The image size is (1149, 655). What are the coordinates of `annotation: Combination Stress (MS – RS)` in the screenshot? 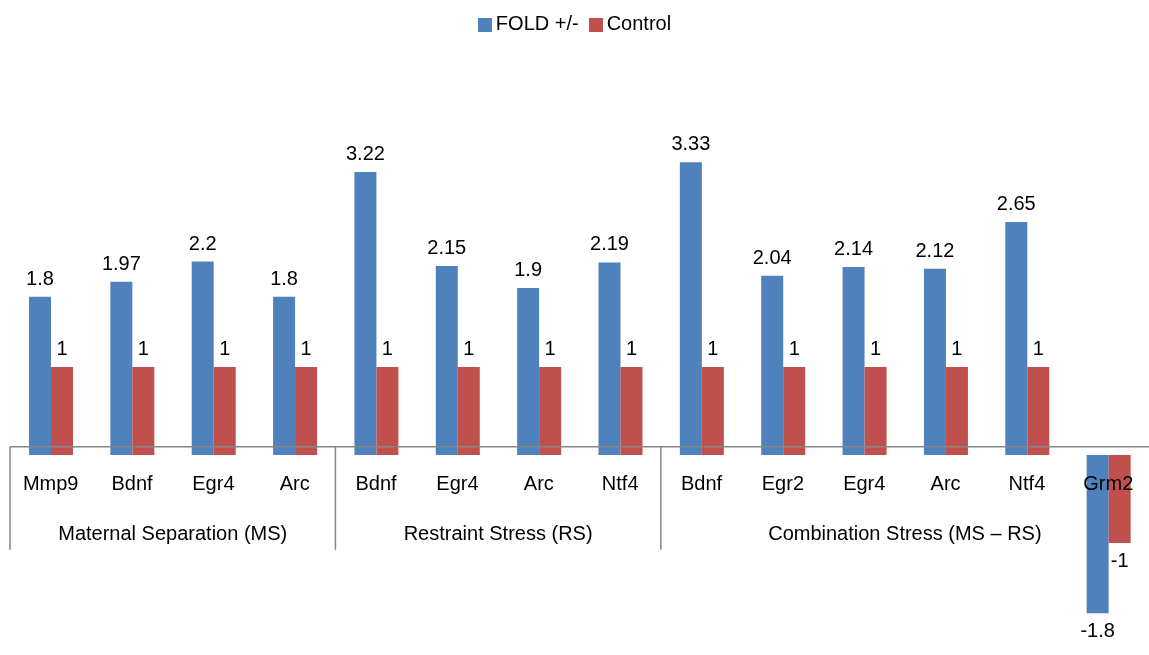 It's located at (905, 532).